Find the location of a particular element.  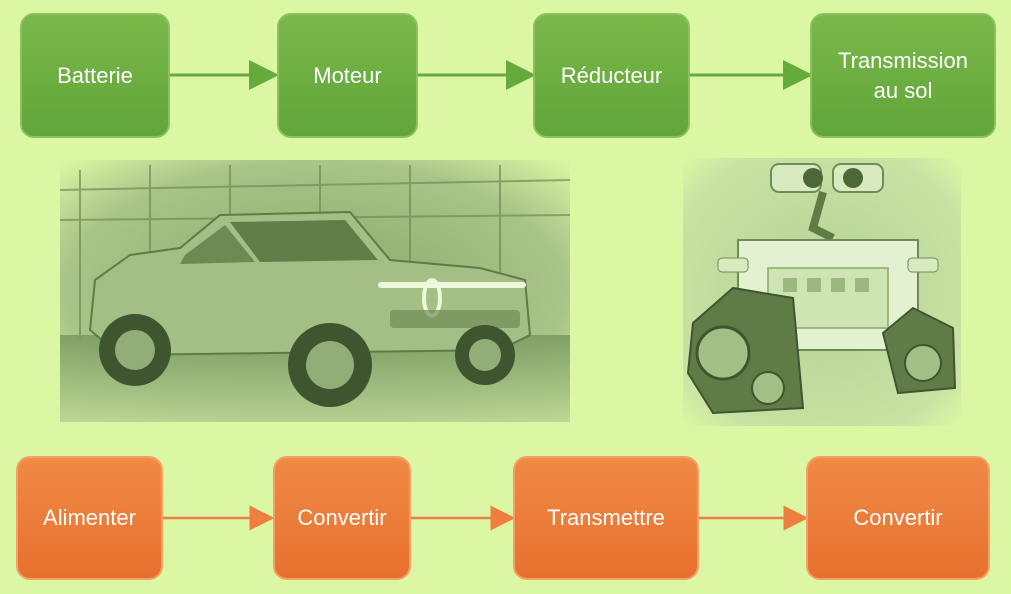

box-label: Alimenter is located at coordinates (89, 517).